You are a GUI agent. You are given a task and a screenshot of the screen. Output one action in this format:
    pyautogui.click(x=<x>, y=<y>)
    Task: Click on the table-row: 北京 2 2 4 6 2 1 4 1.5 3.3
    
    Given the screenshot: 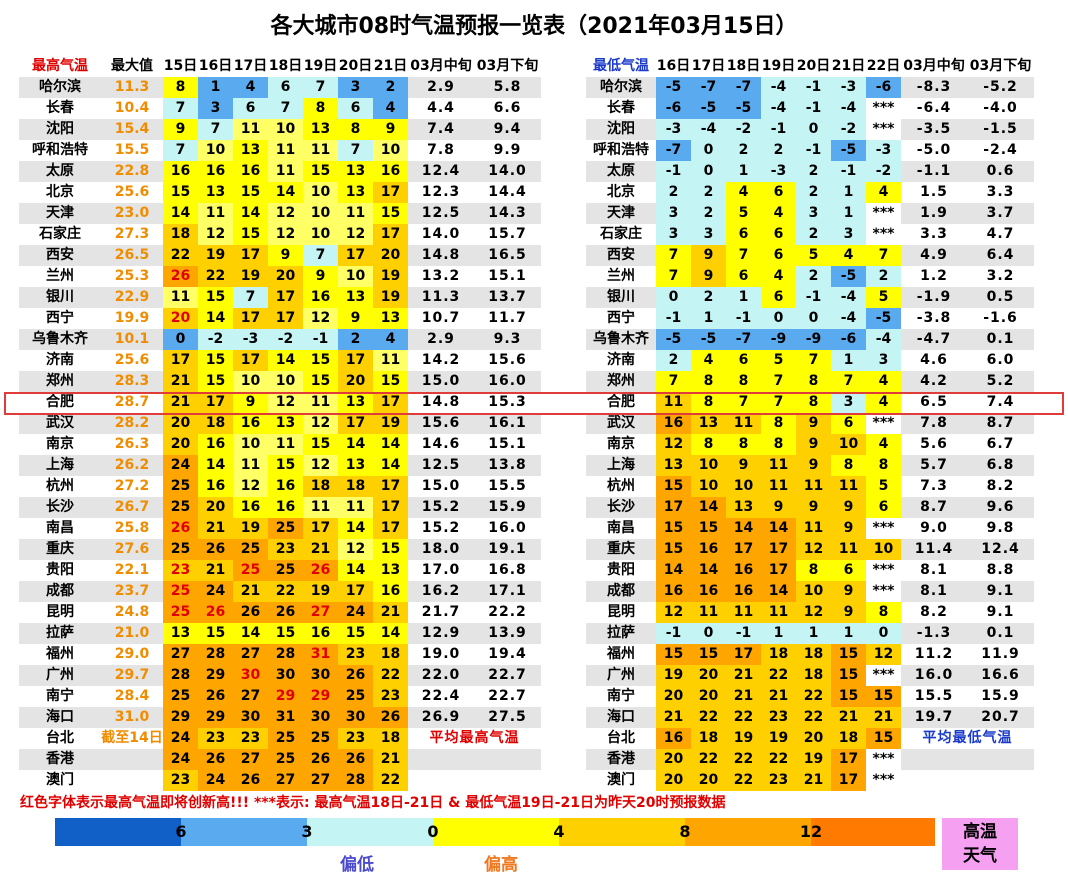 What is the action you would take?
    pyautogui.click(x=810, y=192)
    